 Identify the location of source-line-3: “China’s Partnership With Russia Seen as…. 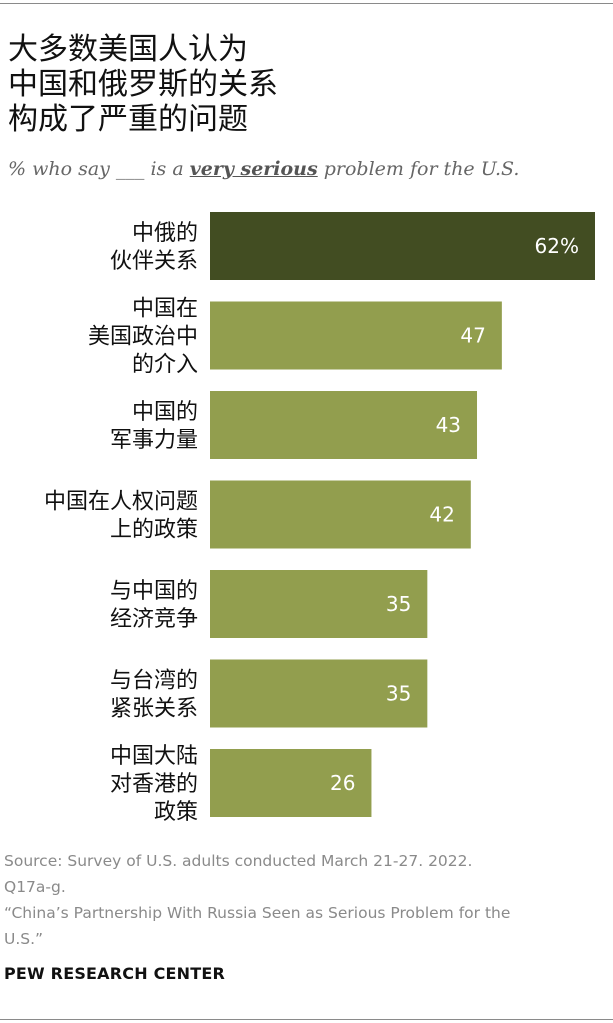
(257, 913).